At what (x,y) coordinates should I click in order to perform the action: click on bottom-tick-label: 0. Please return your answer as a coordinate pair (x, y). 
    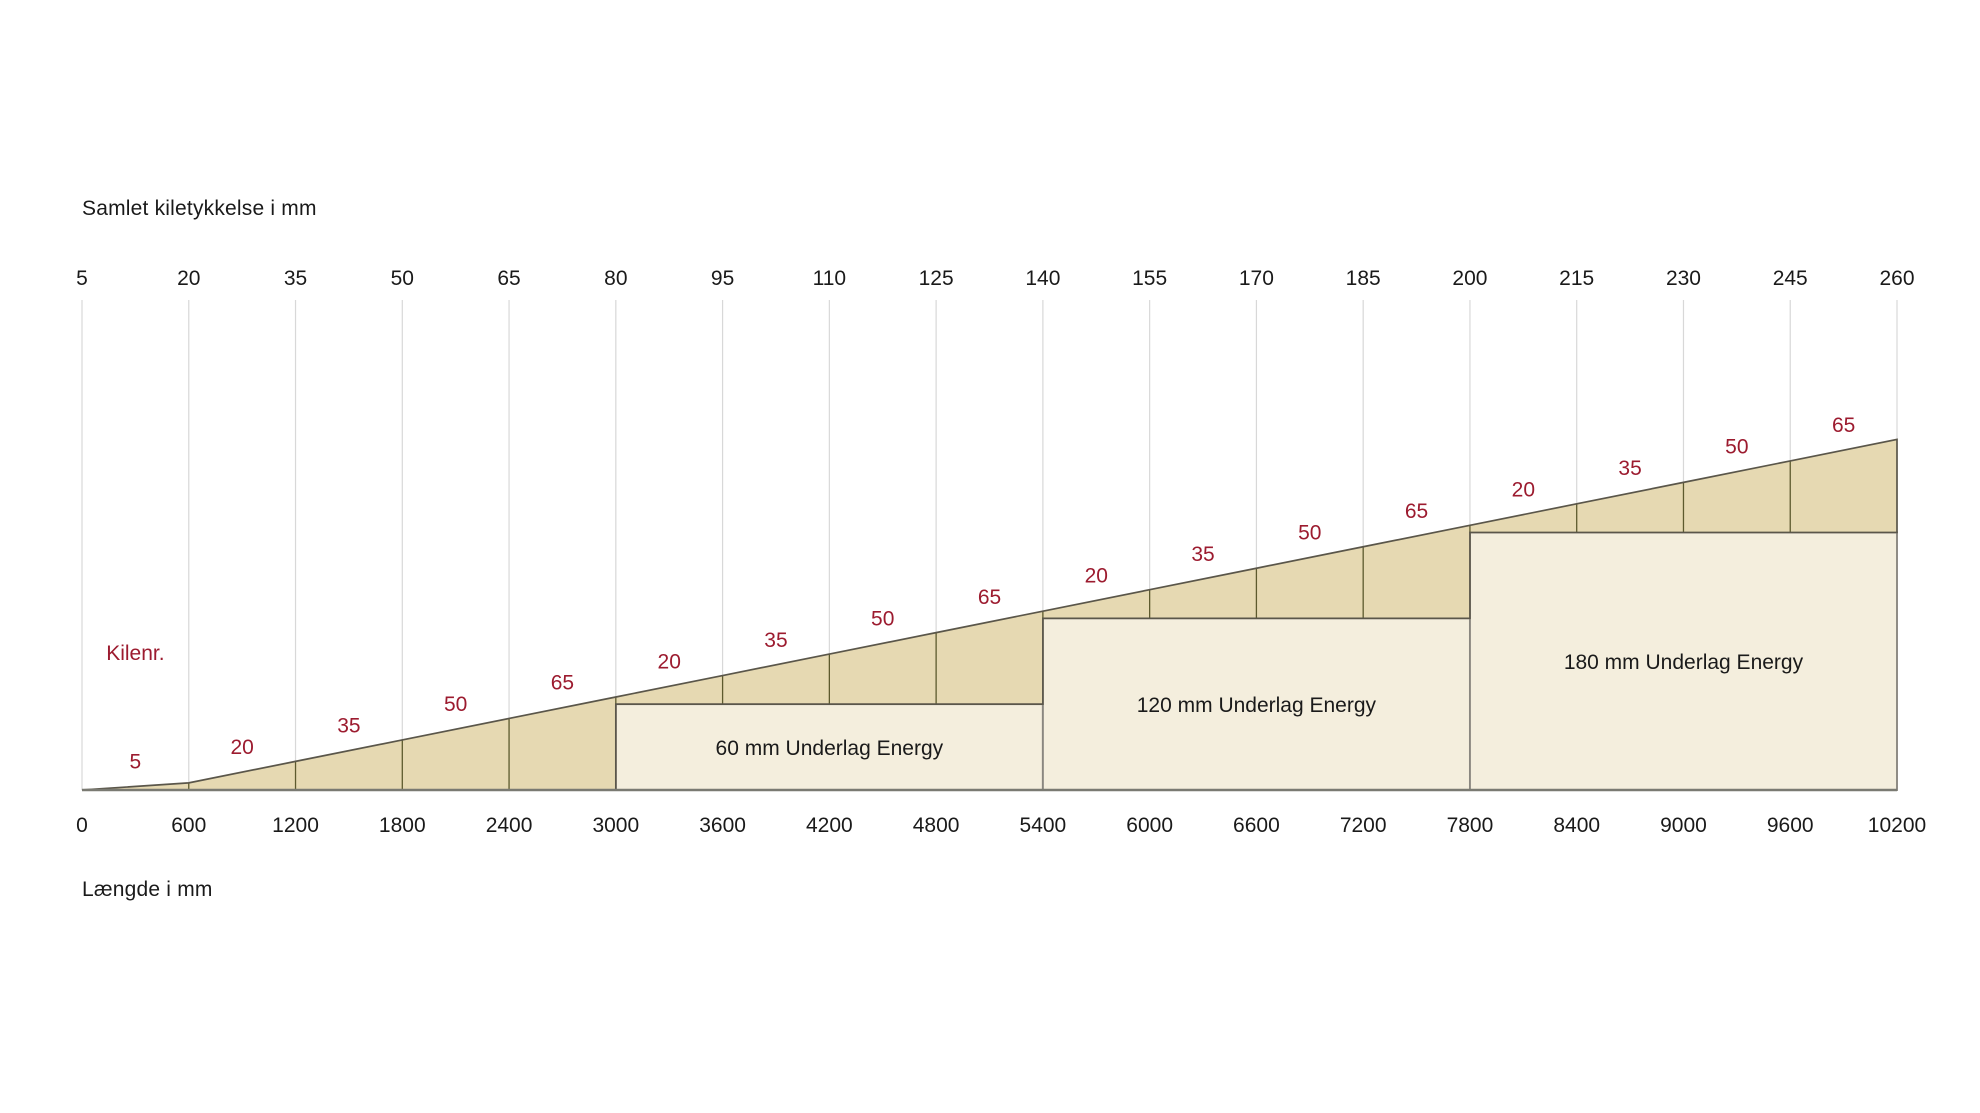
    Looking at the image, I should click on (82, 825).